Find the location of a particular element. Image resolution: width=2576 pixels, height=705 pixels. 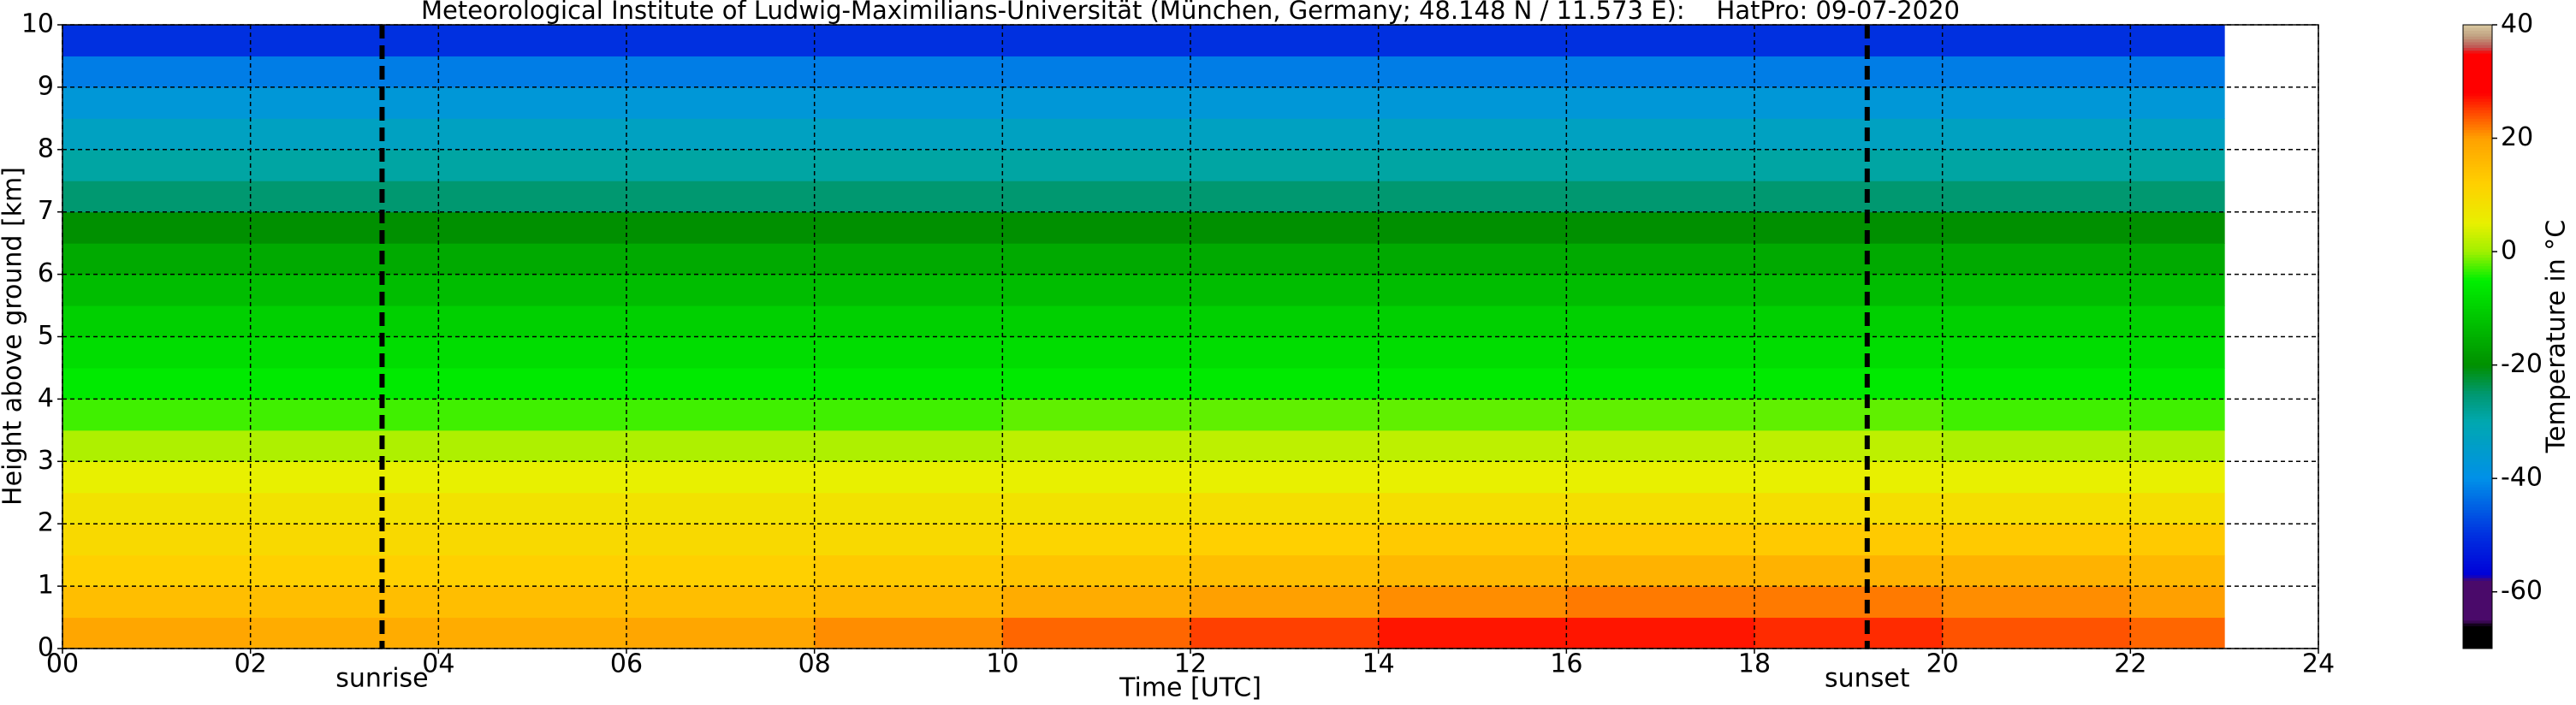

x-tick-label: 16 is located at coordinates (1566, 664).